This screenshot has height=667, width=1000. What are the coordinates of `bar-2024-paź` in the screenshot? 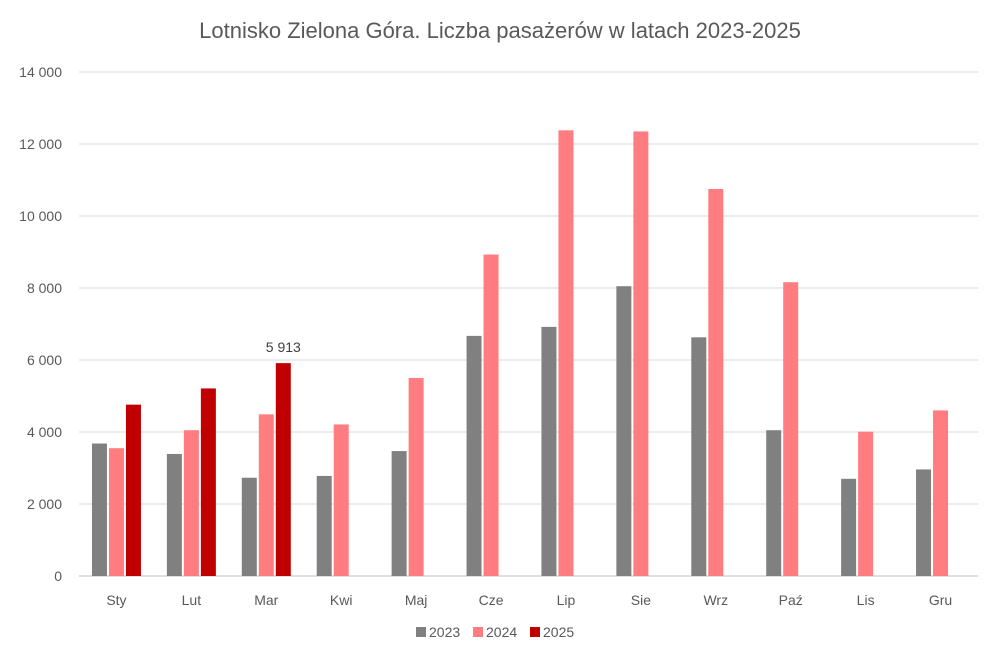 It's located at (791, 429).